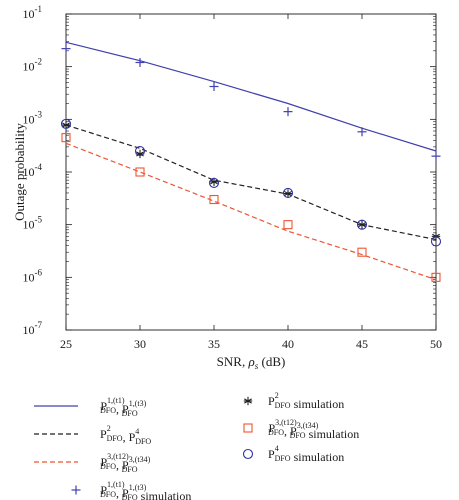  Describe the element at coordinates (362, 344) in the screenshot. I see `x-tick-label: 45` at that location.